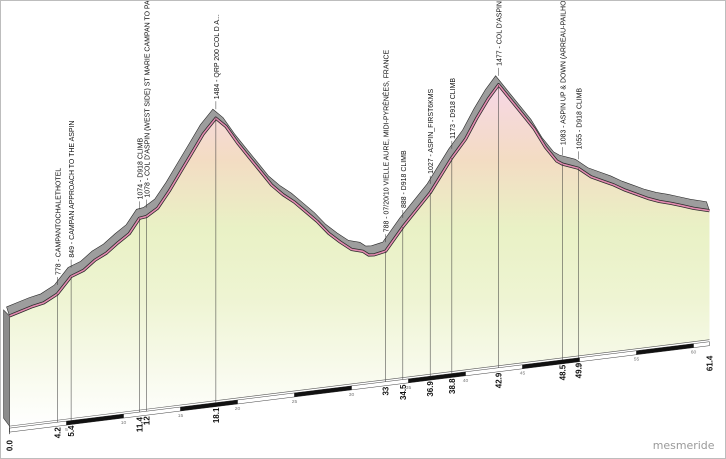  I want to click on annotation-poi-label: 778 - CAMPANTOCHALETHOTEL, so click(58, 221).